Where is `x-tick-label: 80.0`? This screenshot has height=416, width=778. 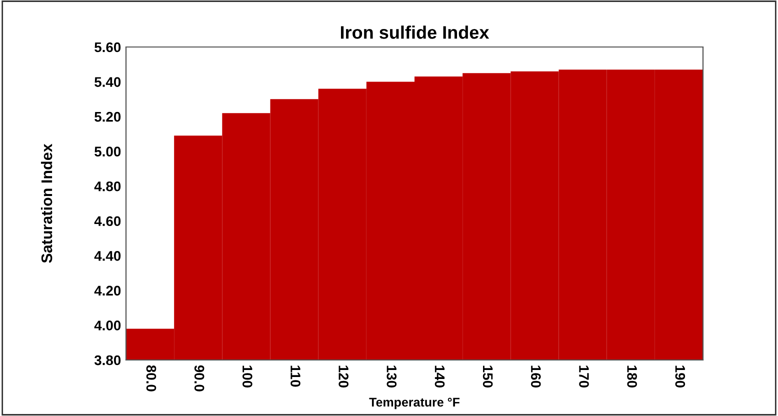 x-tick-label: 80.0 is located at coordinates (151, 378).